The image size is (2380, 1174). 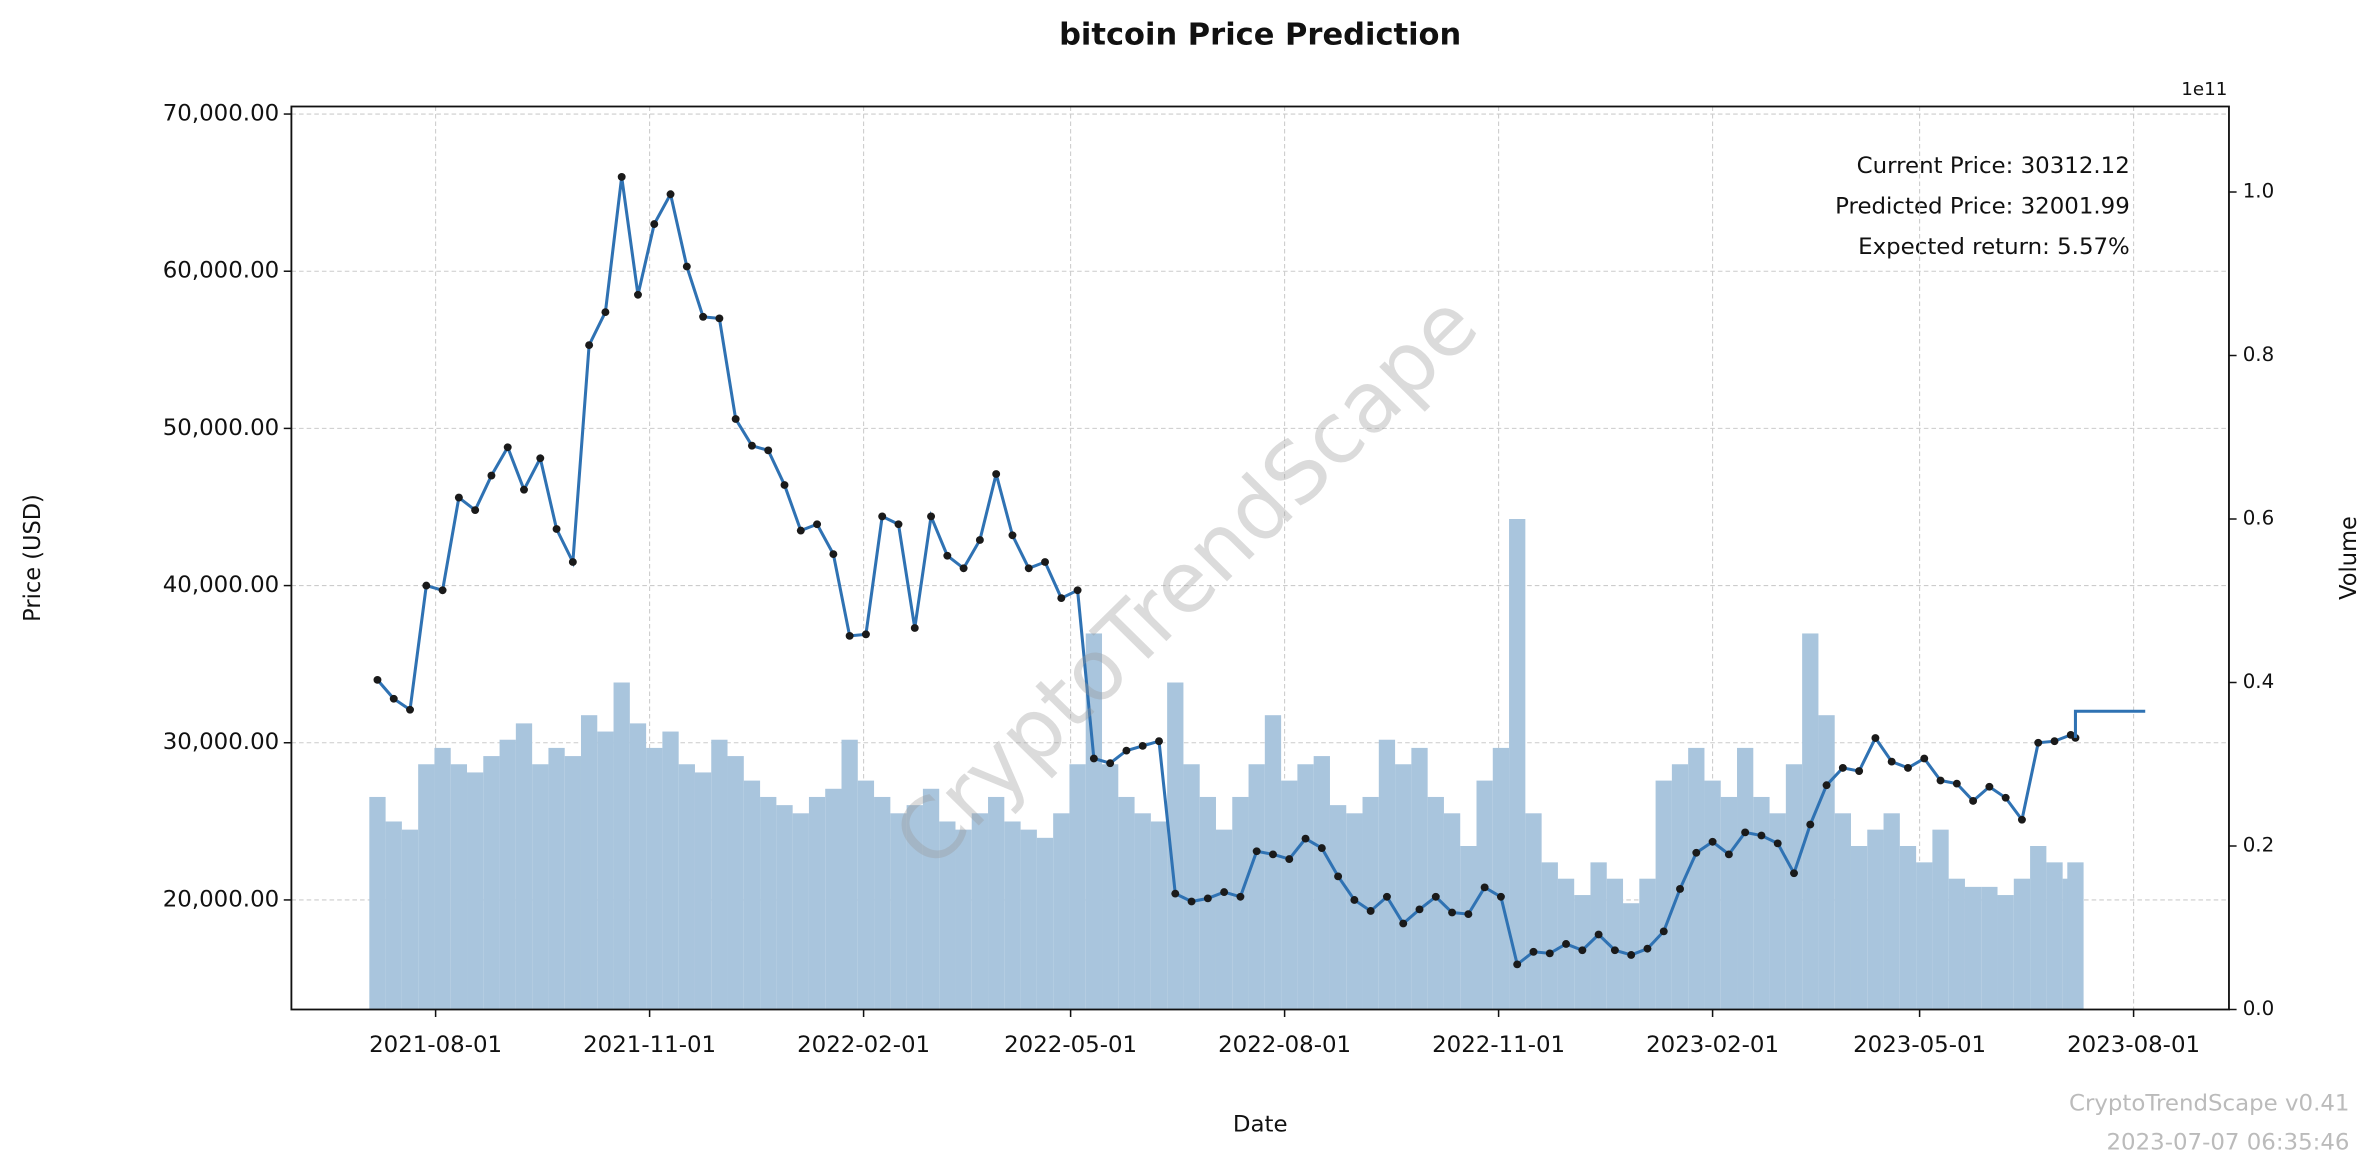 I want to click on x-tick-label: 2022-05-01, so click(x=1070, y=1045).